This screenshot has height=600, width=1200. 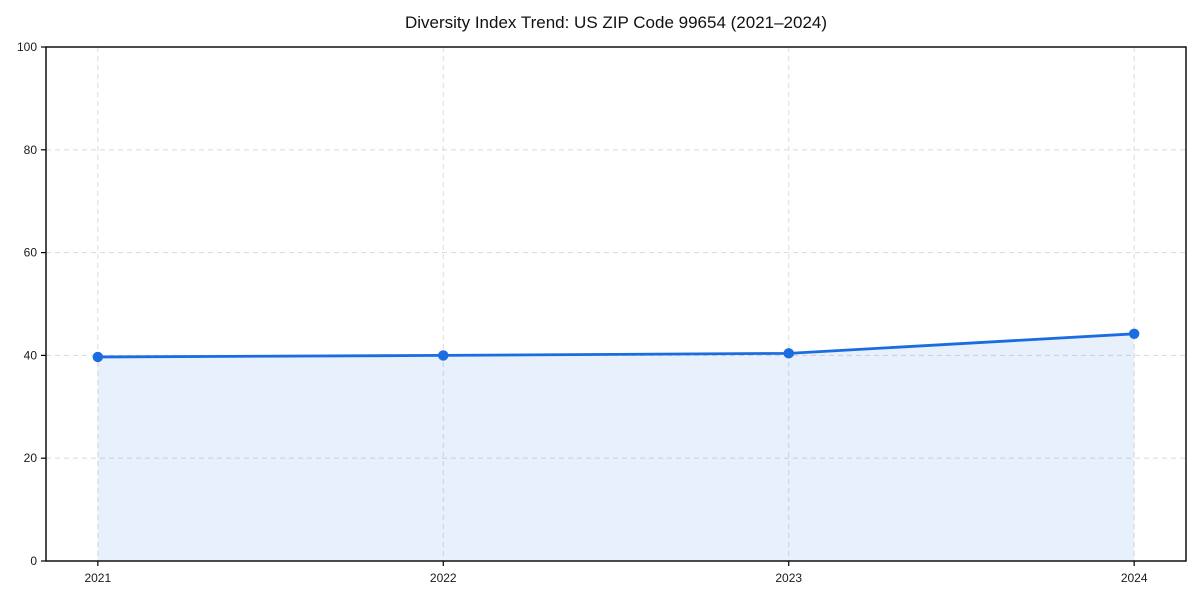 I want to click on y-axis-tick-label: 20, so click(x=31, y=458).